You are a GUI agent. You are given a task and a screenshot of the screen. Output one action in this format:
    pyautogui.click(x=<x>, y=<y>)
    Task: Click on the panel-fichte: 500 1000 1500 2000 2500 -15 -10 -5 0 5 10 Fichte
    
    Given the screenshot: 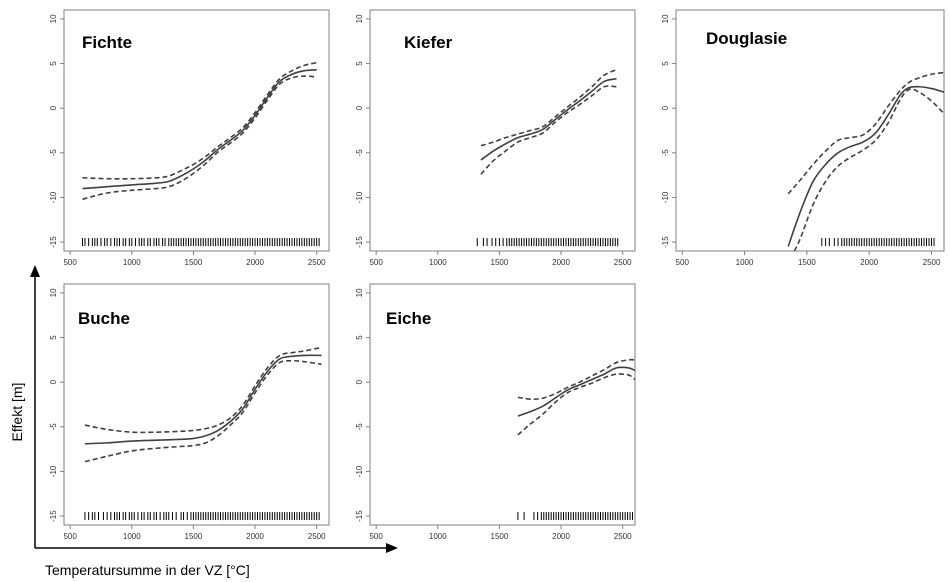 What is the action you would take?
    pyautogui.click(x=189, y=138)
    